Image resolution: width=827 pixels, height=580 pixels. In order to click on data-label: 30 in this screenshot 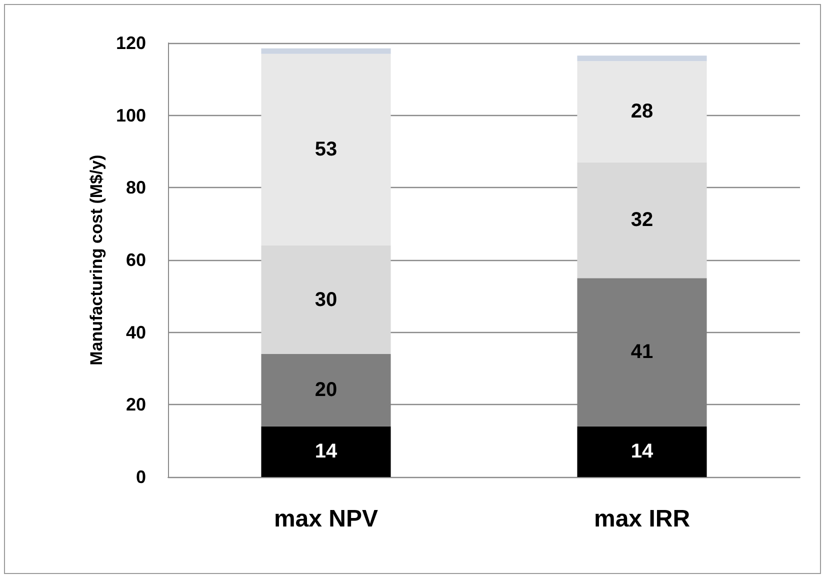, I will do `click(326, 299)`.